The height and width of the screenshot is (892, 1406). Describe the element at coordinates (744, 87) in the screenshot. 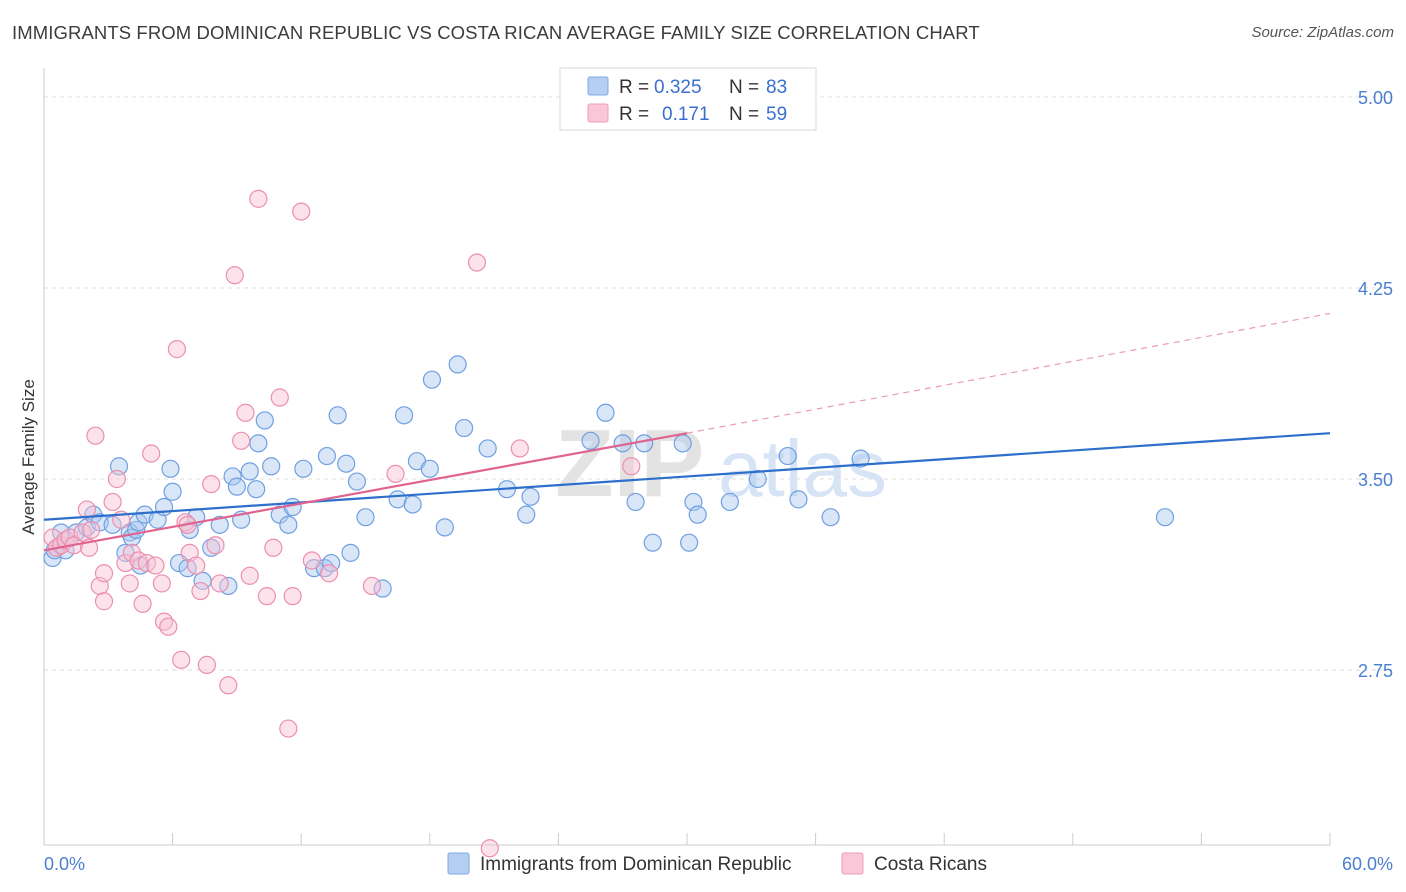

I see `legend-n-label-1: N =` at that location.